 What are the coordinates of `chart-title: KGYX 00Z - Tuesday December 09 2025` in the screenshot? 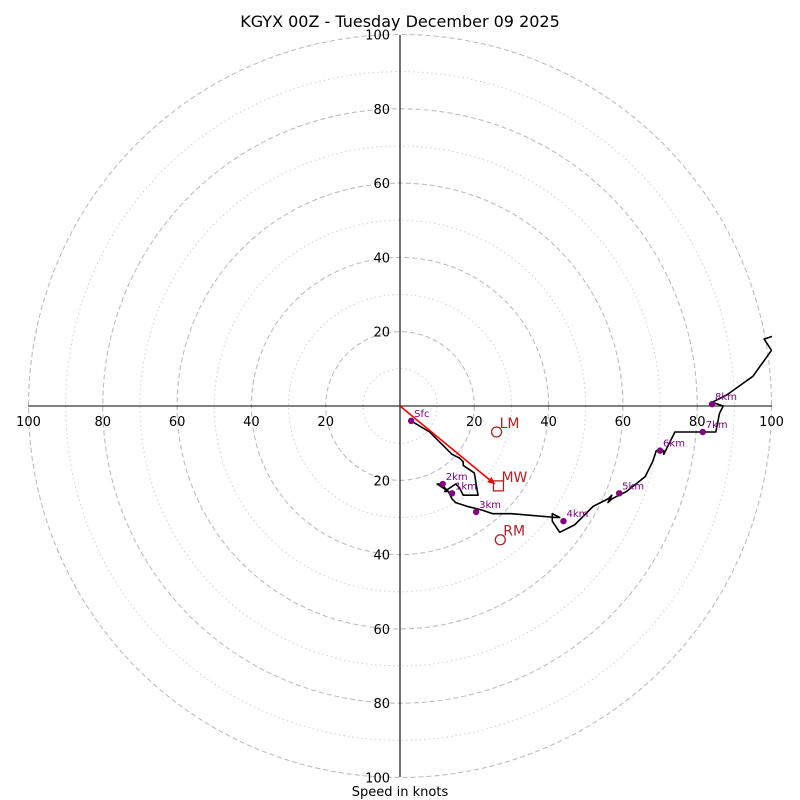 It's located at (400, 21).